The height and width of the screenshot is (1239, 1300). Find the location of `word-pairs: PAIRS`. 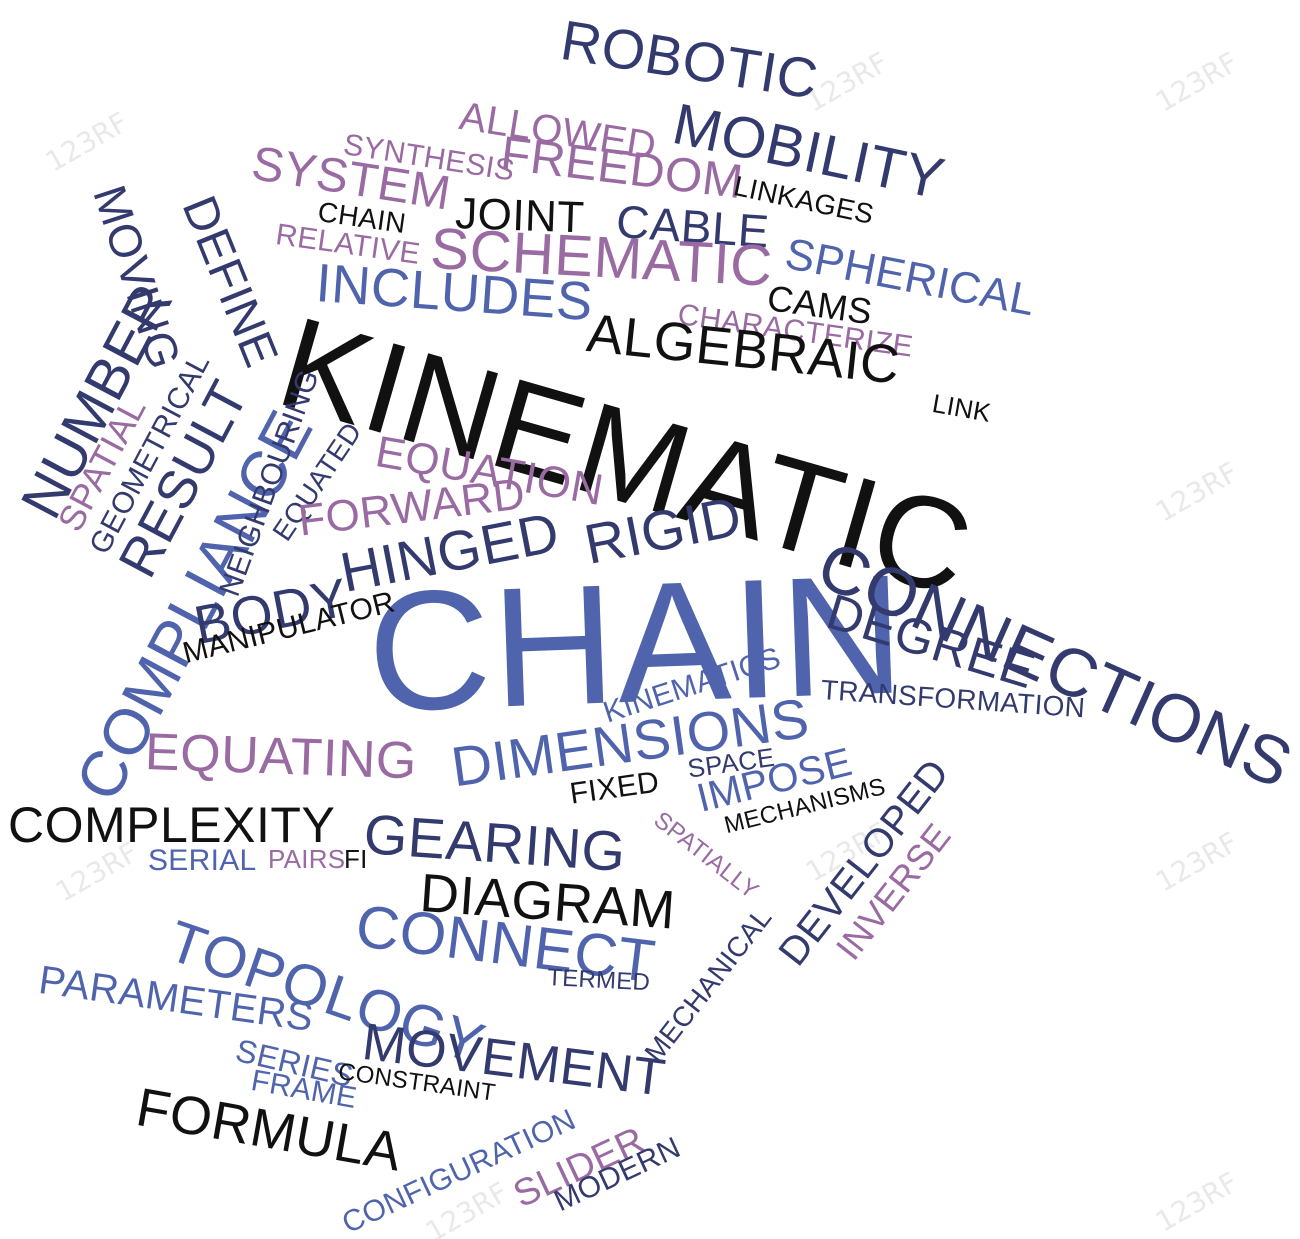

word-pairs: PAIRS is located at coordinates (307, 859).